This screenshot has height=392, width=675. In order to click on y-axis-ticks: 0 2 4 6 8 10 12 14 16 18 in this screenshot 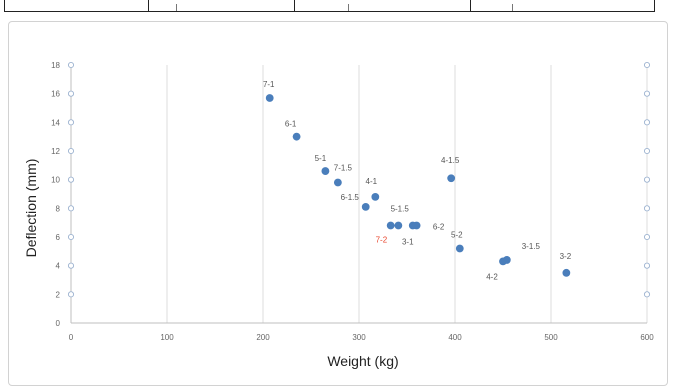, I will do `click(63, 194)`.